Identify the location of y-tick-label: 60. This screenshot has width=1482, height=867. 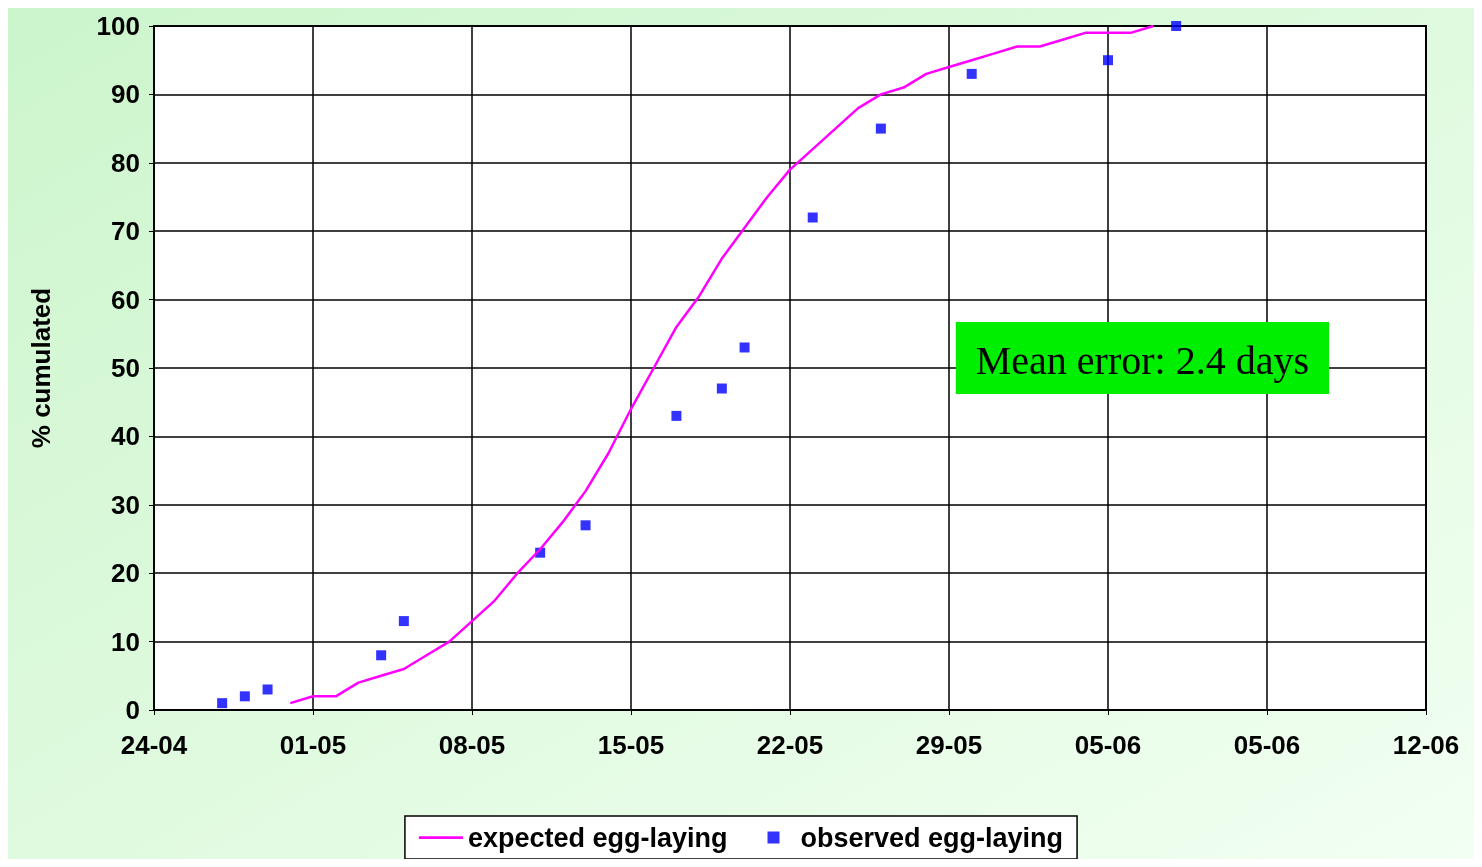
(125, 299).